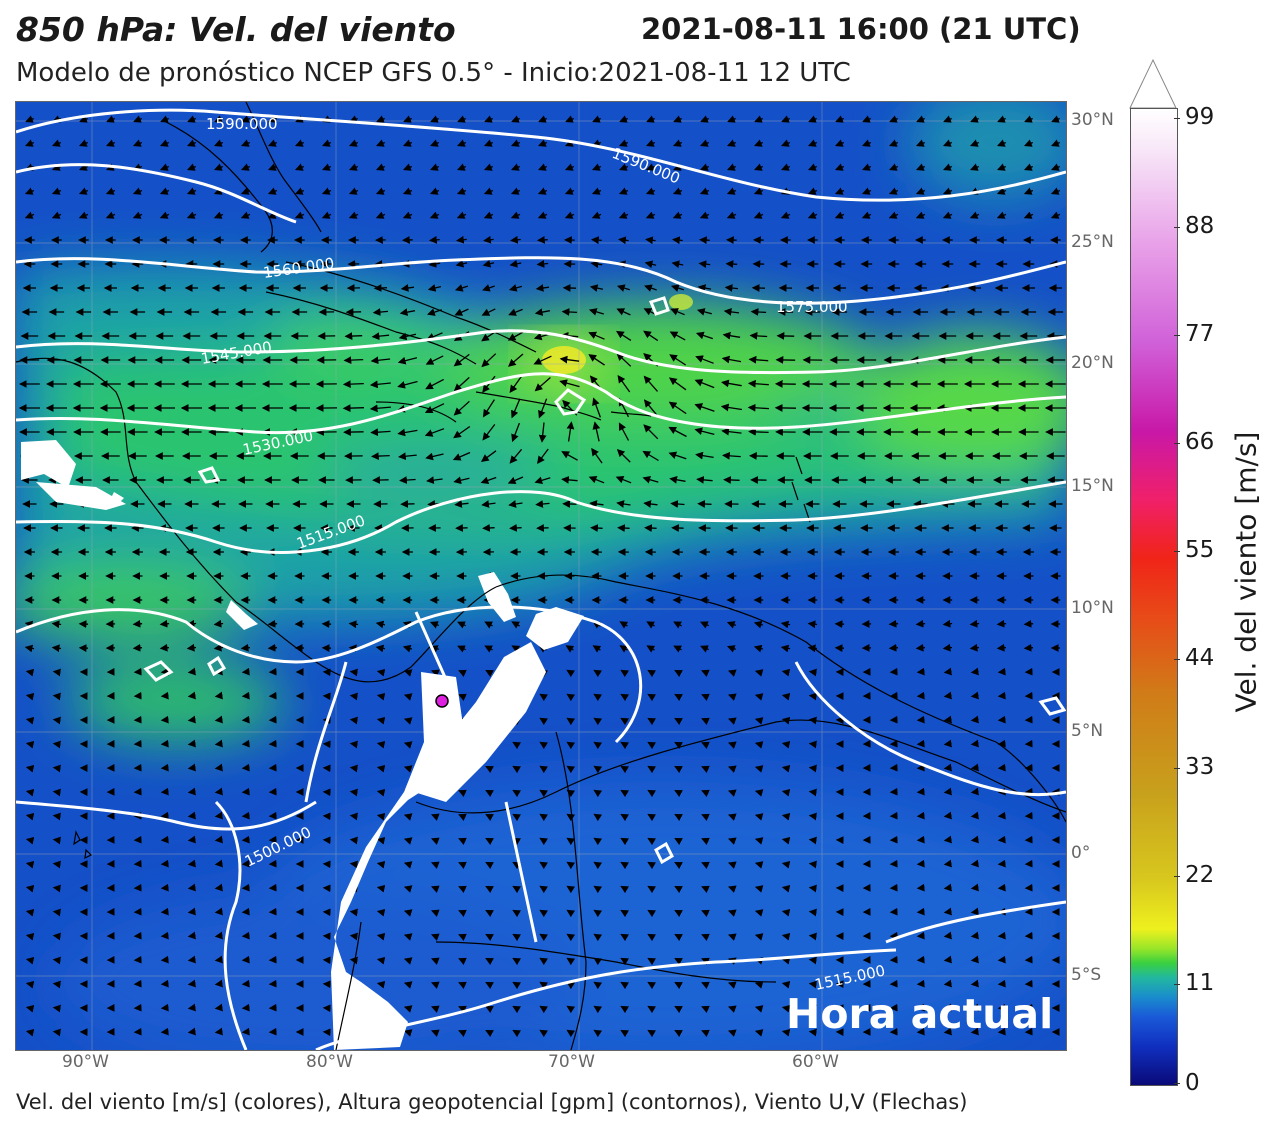  I want to click on colorbar-tick-label: 66, so click(1200, 442).